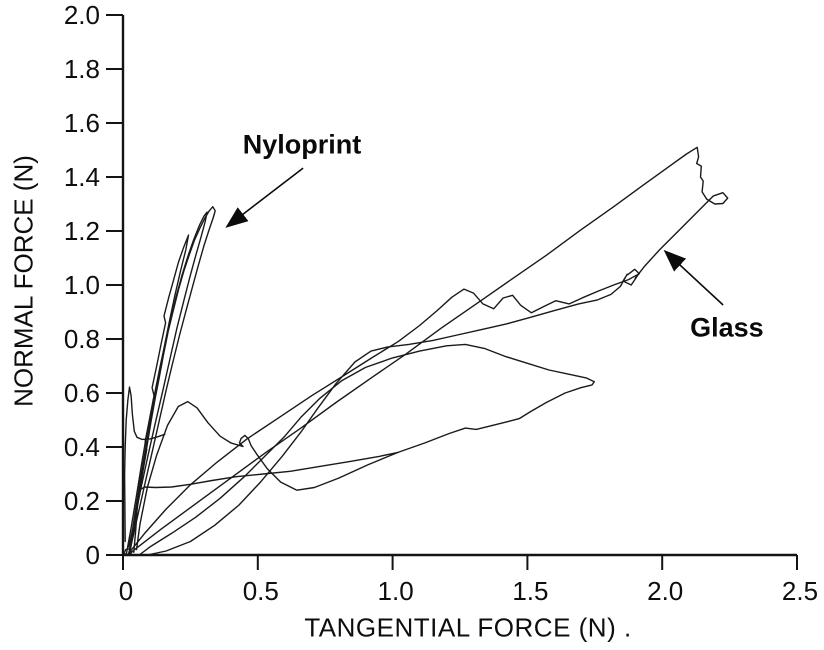 Image resolution: width=824 pixels, height=650 pixels. I want to click on y-tick-label: 0, so click(93, 555).